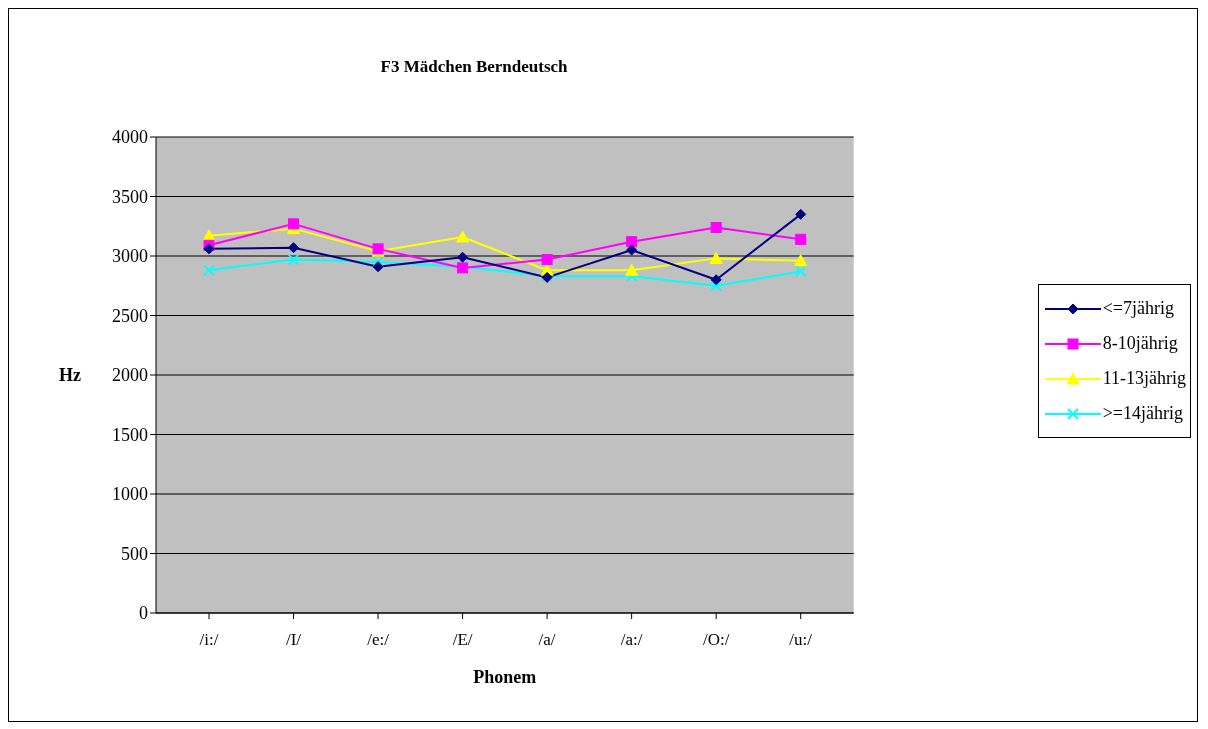 This screenshot has width=1208, height=729. What do you see at coordinates (716, 640) in the screenshot?
I see `x-tick-label: /O:/` at bounding box center [716, 640].